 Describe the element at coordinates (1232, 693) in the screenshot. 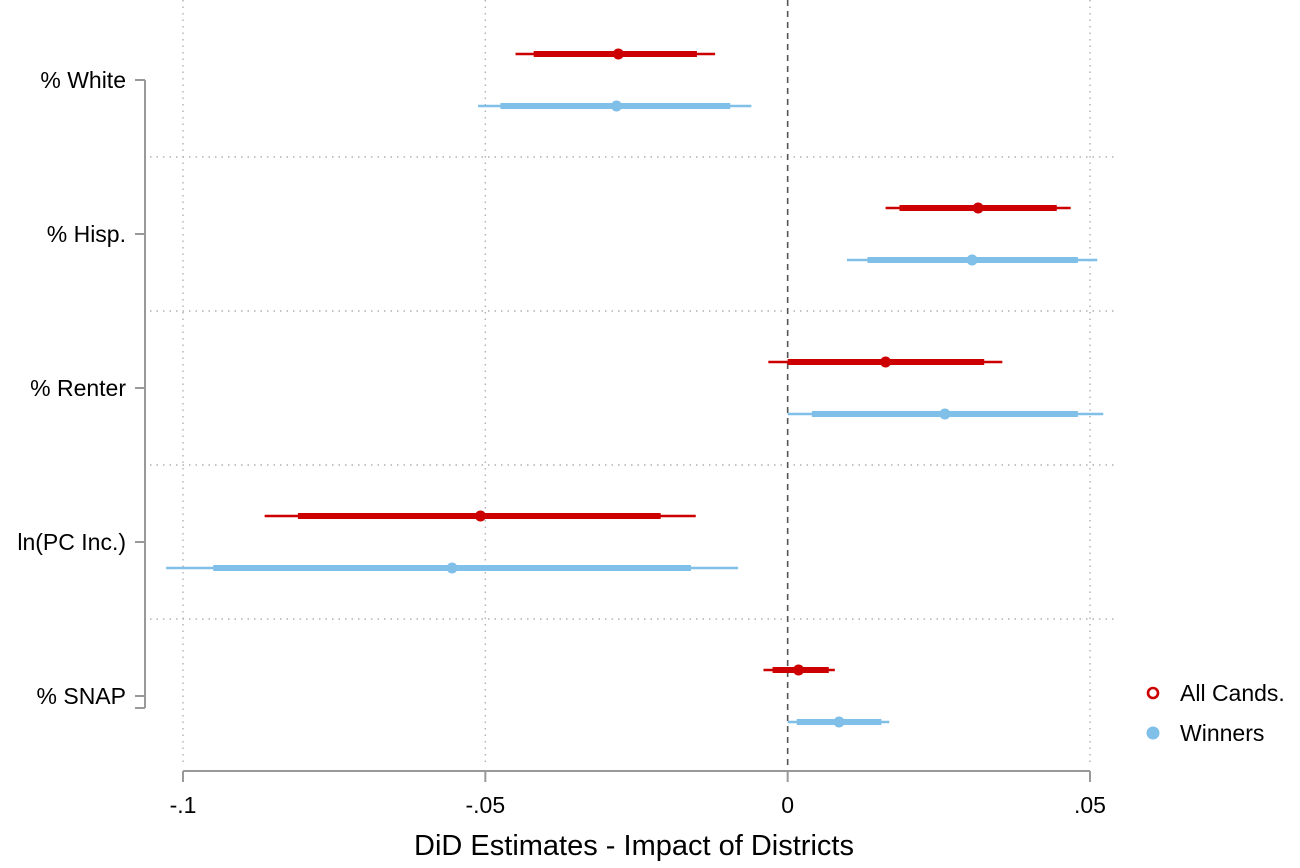

I see `legend-label: All Cands.` at that location.